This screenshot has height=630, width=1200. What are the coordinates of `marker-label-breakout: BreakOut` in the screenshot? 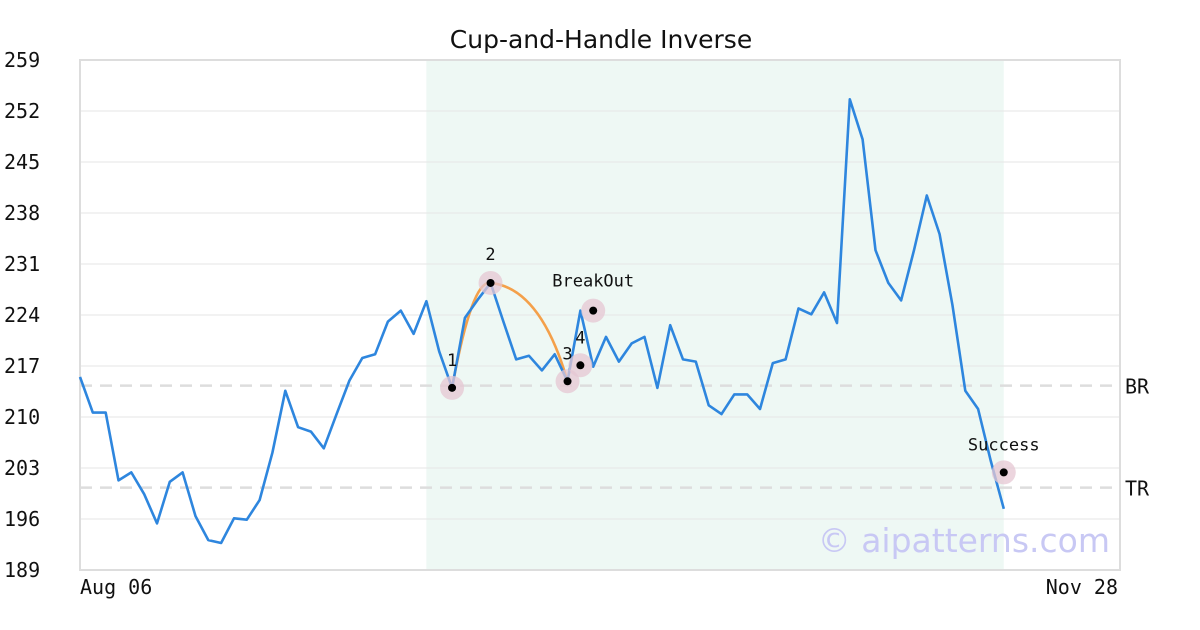 It's located at (593, 282).